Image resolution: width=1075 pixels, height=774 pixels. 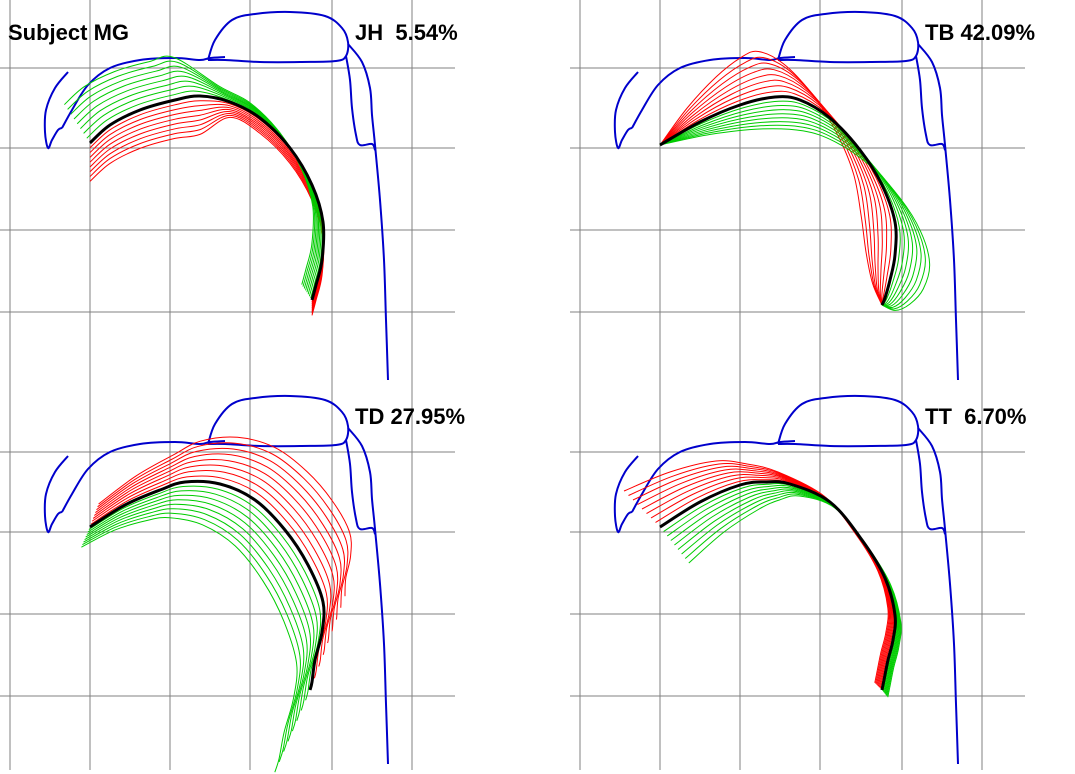 What do you see at coordinates (68, 32) in the screenshot?
I see `subject-label: Subject MG` at bounding box center [68, 32].